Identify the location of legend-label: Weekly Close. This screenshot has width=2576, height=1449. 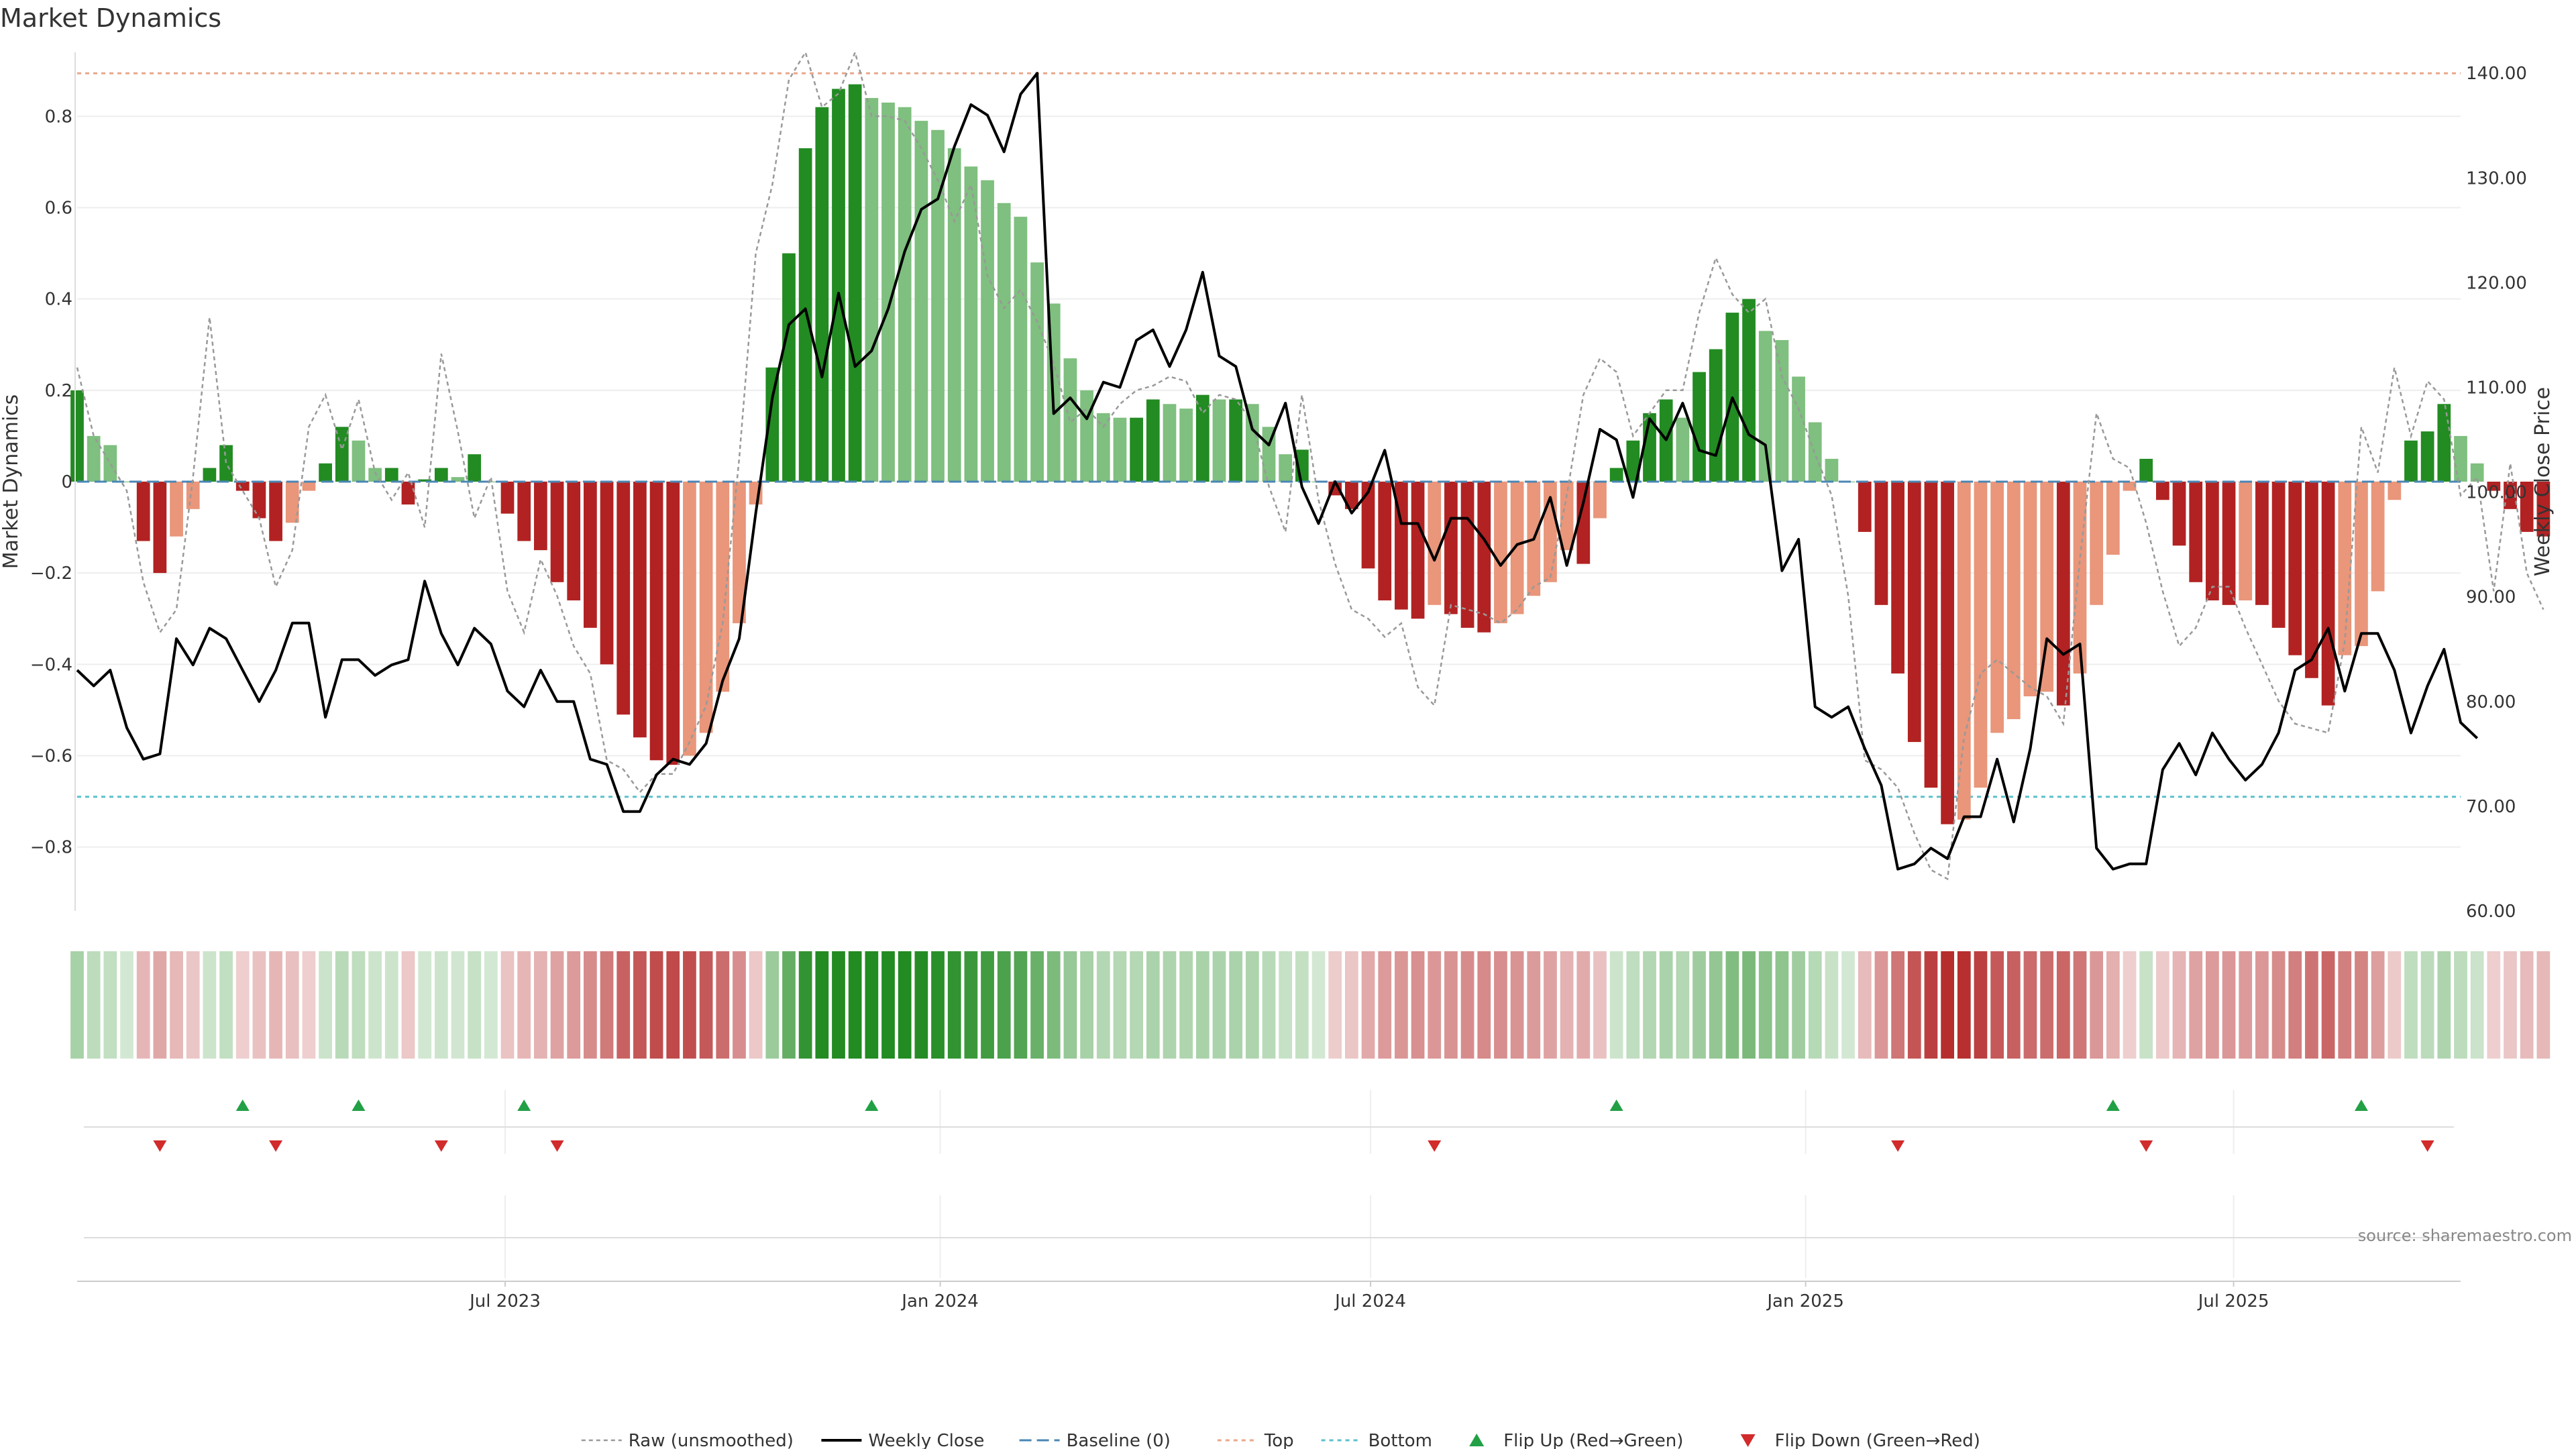
(926, 1440).